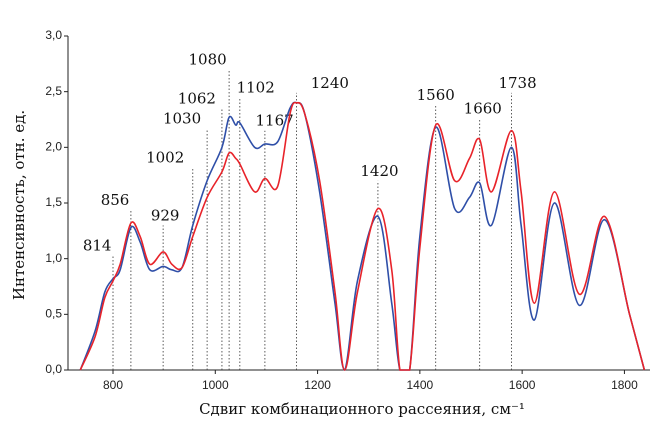  I want to click on x-tick-label: 1600, so click(522, 385).